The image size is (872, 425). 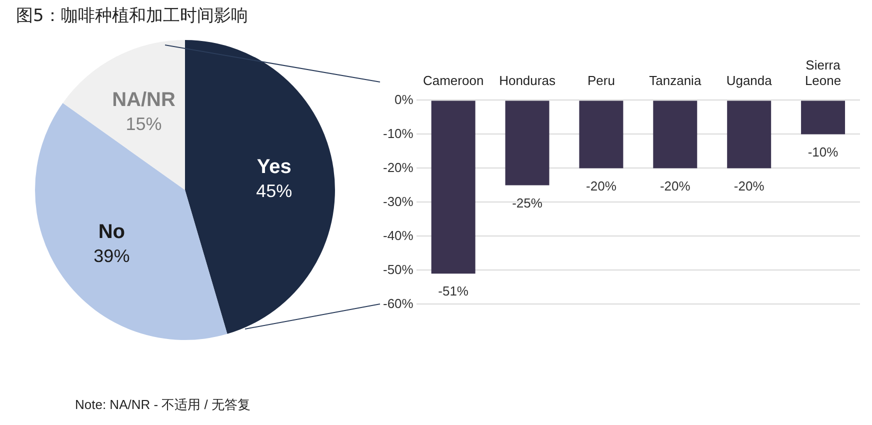 What do you see at coordinates (404, 99) in the screenshot?
I see `y-tick-label: 0%` at bounding box center [404, 99].